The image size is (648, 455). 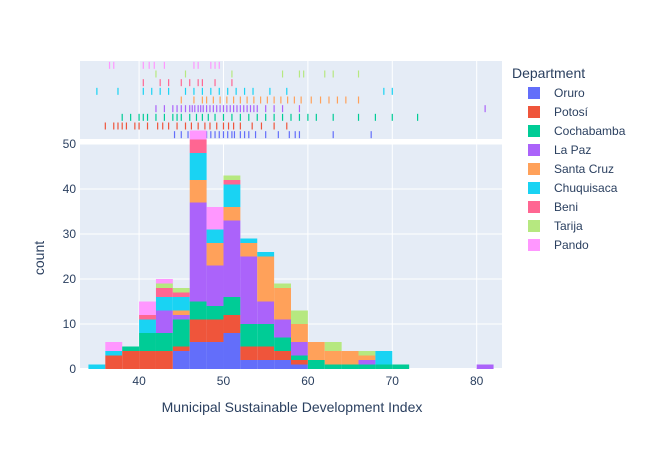 What do you see at coordinates (584, 169) in the screenshot?
I see `legend-label: Santa Cruz` at bounding box center [584, 169].